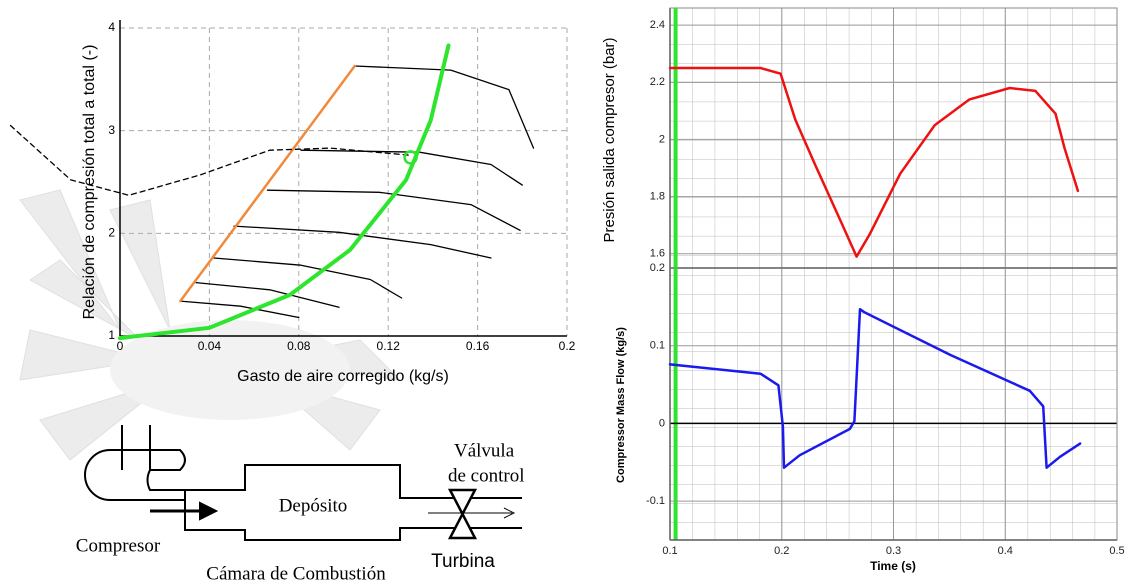 The image size is (1135, 587). What do you see at coordinates (299, 346) in the screenshot?
I see `x-tick-label: 0.08` at bounding box center [299, 346].